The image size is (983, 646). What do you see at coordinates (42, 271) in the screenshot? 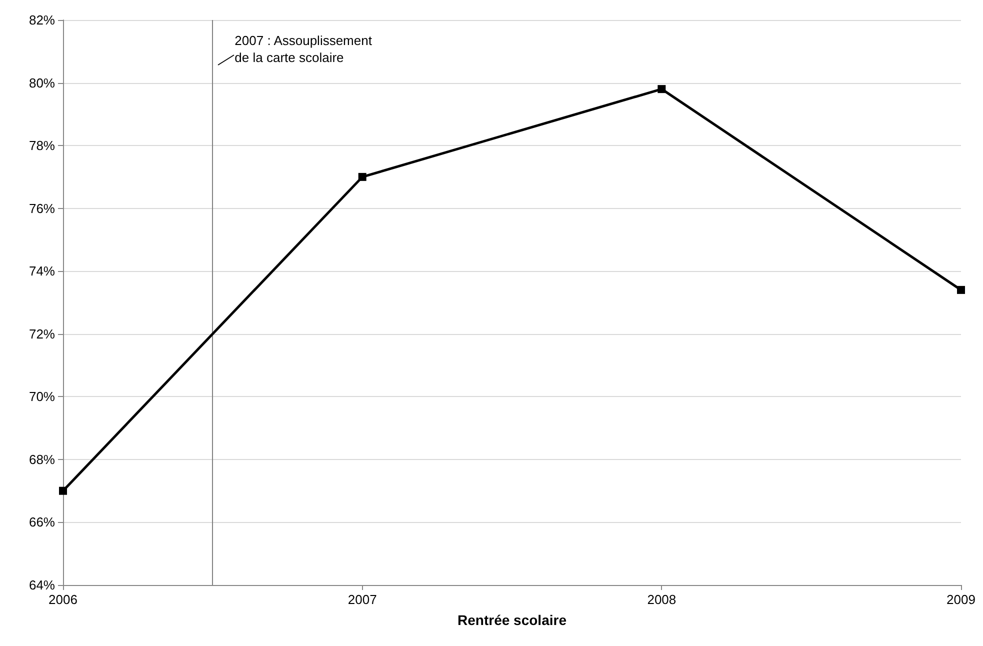
I see `y-tick-label: 74%` at bounding box center [42, 271].